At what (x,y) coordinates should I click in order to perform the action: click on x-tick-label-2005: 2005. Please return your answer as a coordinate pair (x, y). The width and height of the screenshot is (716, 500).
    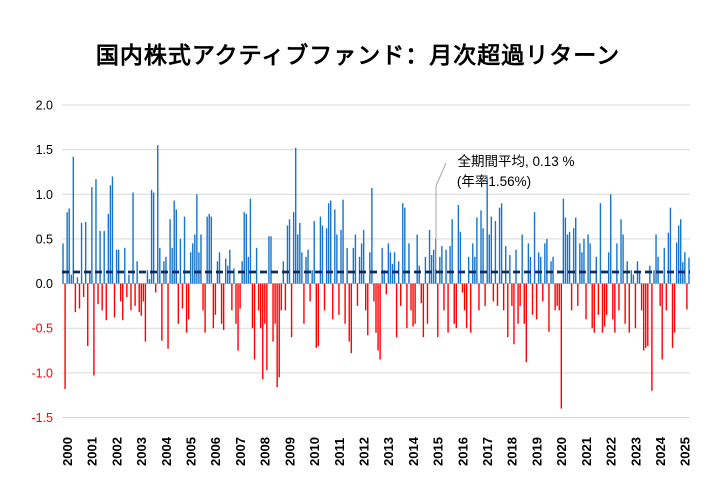
    Looking at the image, I should click on (191, 451).